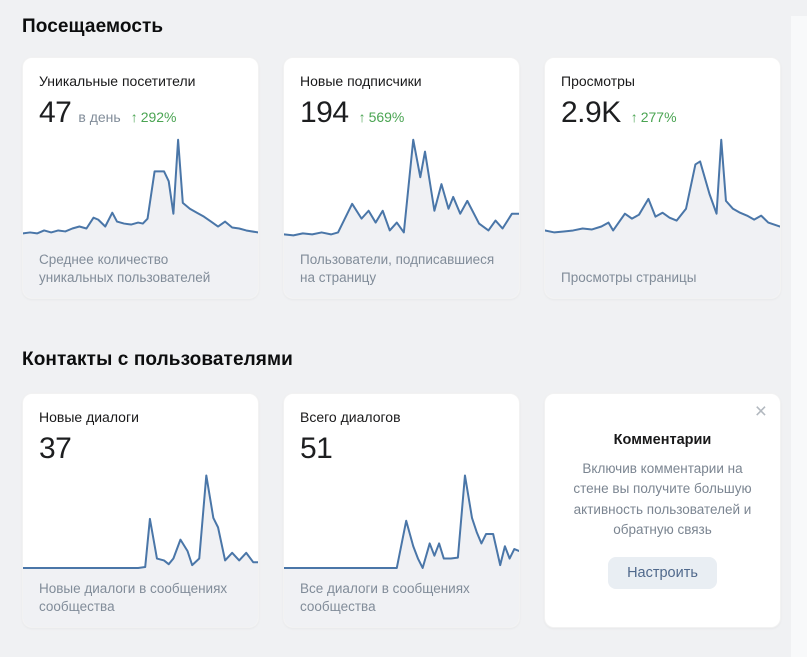  I want to click on card-head: Всего диалогов 51, so click(401, 431).